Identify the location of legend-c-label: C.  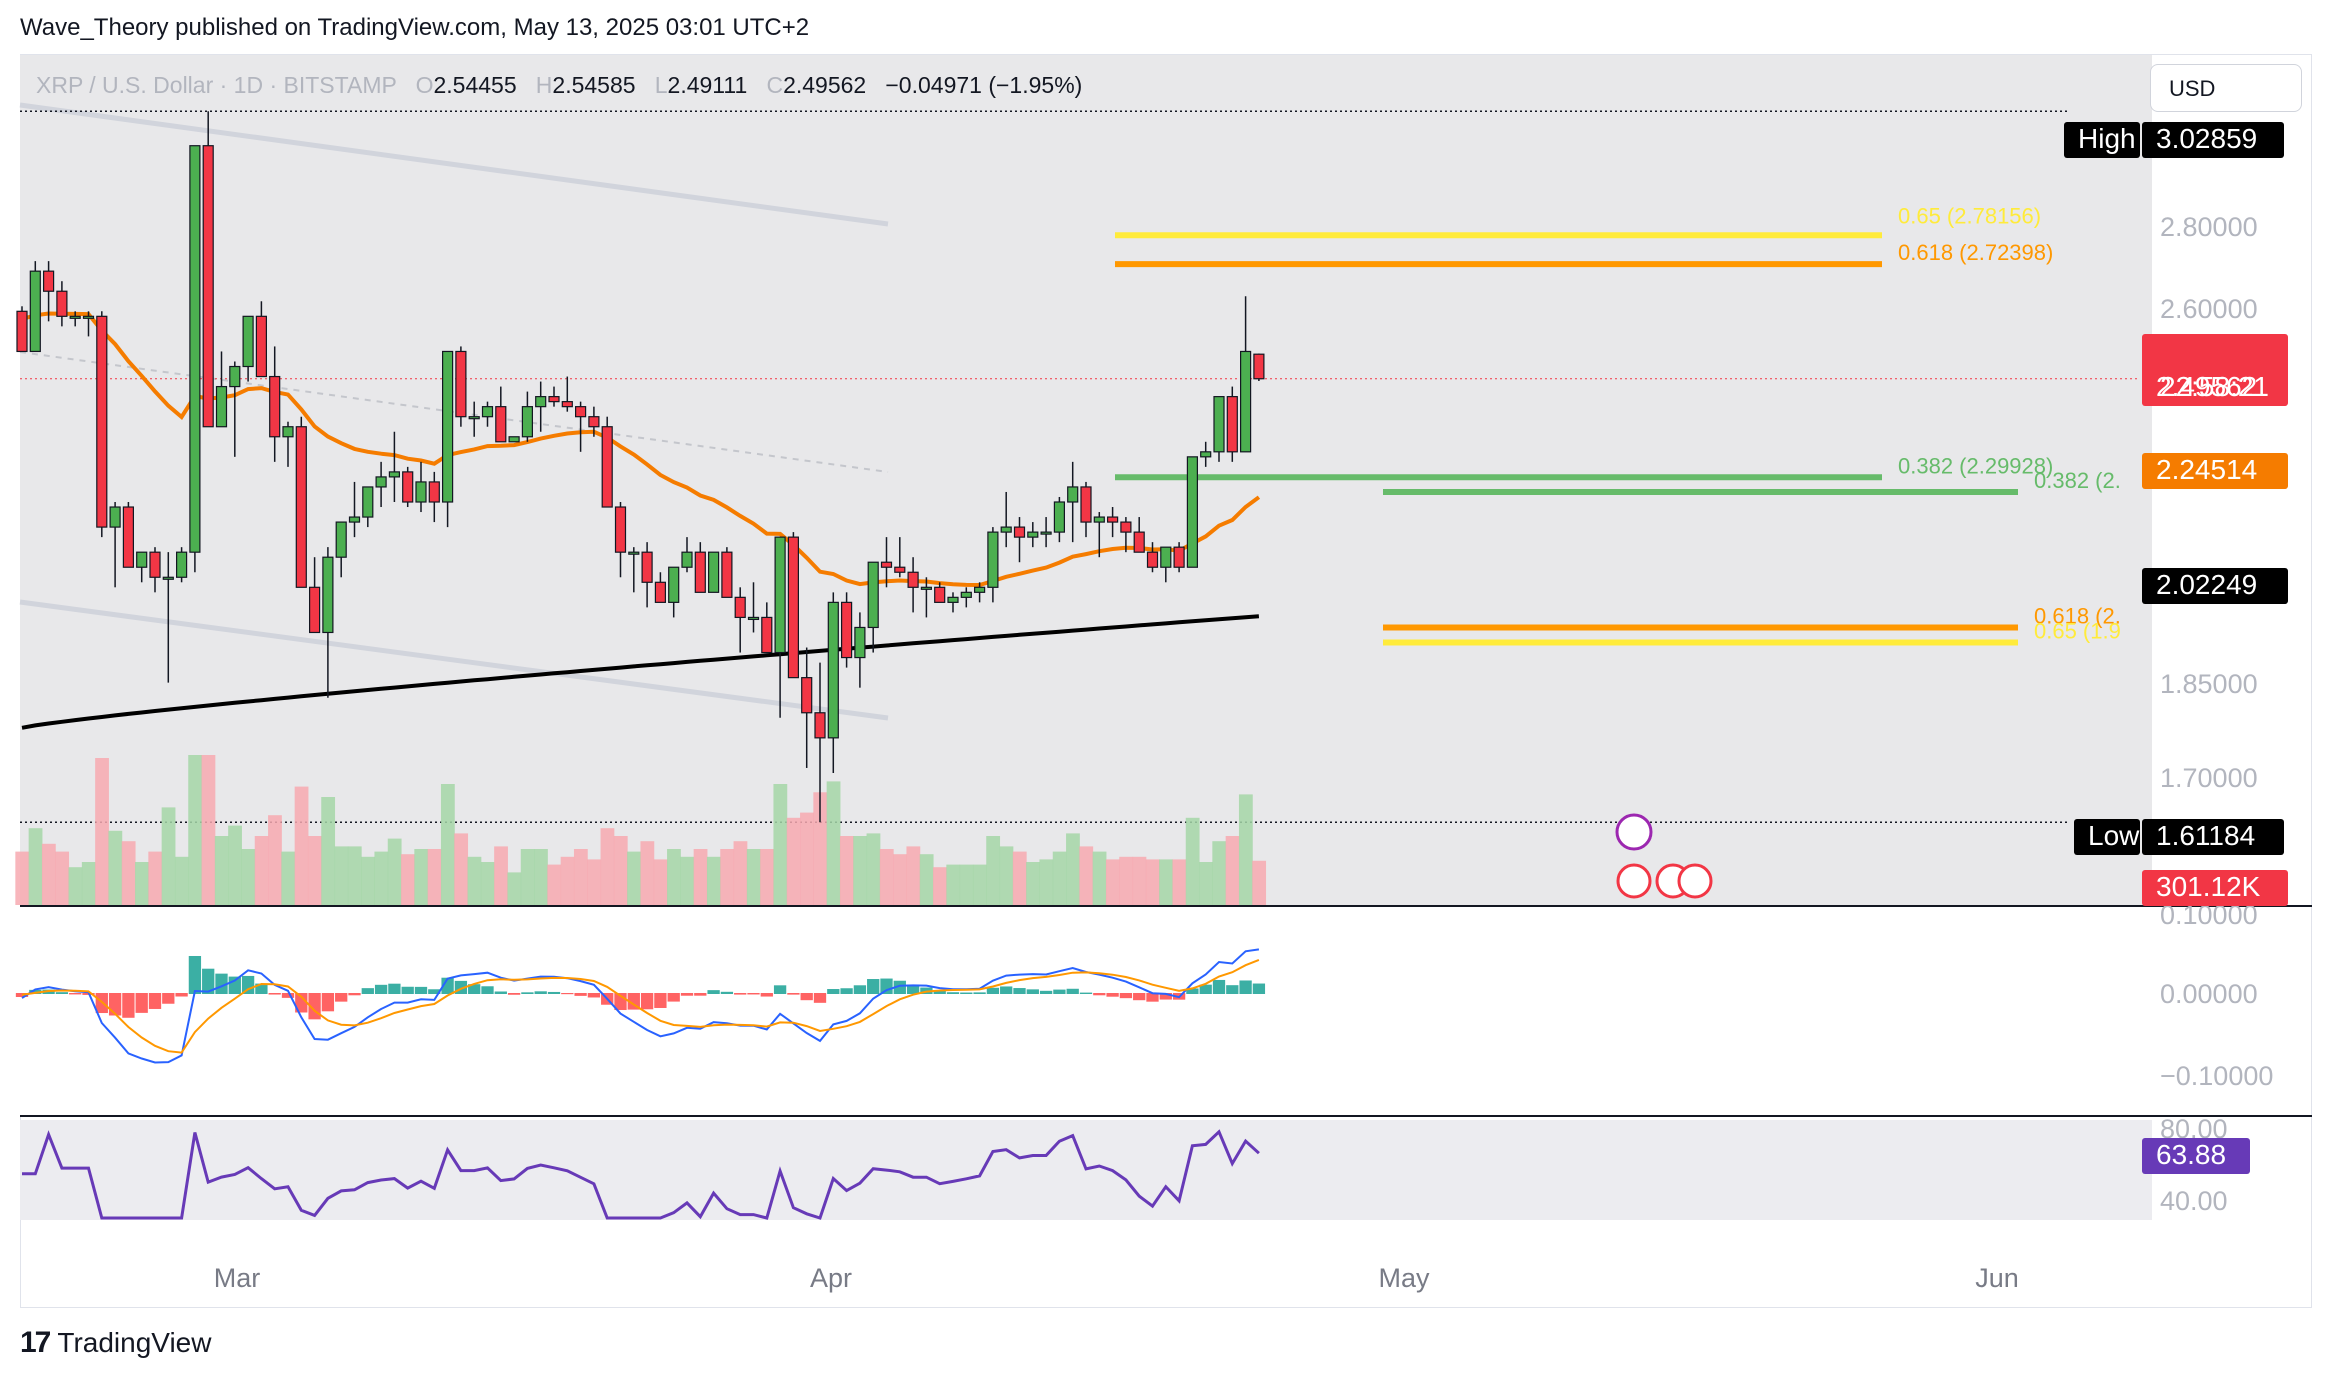
(775, 85).